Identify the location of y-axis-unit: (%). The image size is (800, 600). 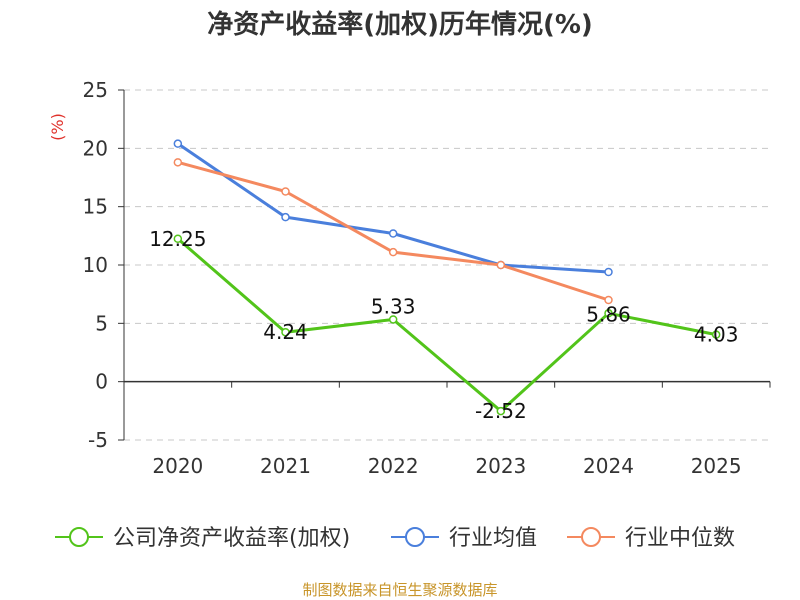
(57, 127).